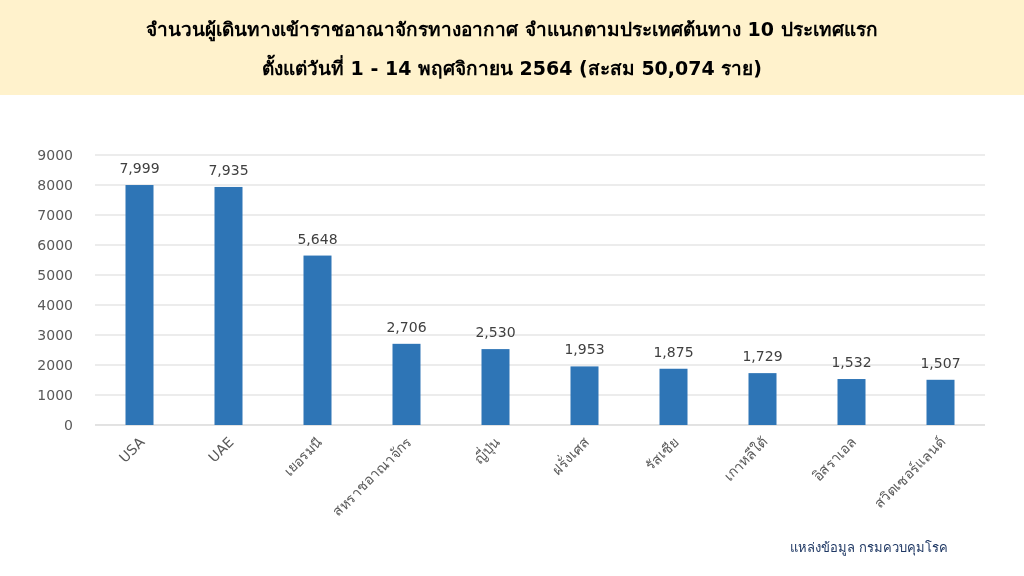 The width and height of the screenshot is (1024, 576). Describe the element at coordinates (317, 238) in the screenshot. I see `data-label: 5,648` at that location.